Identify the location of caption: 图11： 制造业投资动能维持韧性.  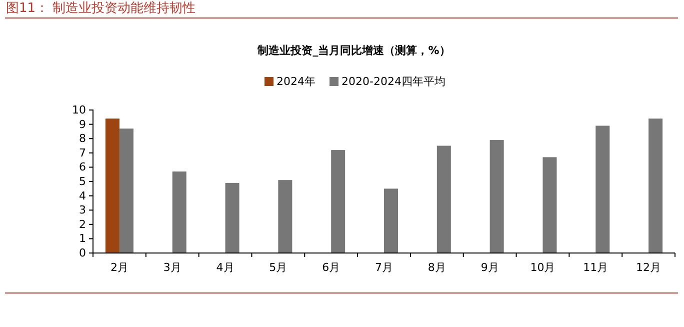
(101, 8).